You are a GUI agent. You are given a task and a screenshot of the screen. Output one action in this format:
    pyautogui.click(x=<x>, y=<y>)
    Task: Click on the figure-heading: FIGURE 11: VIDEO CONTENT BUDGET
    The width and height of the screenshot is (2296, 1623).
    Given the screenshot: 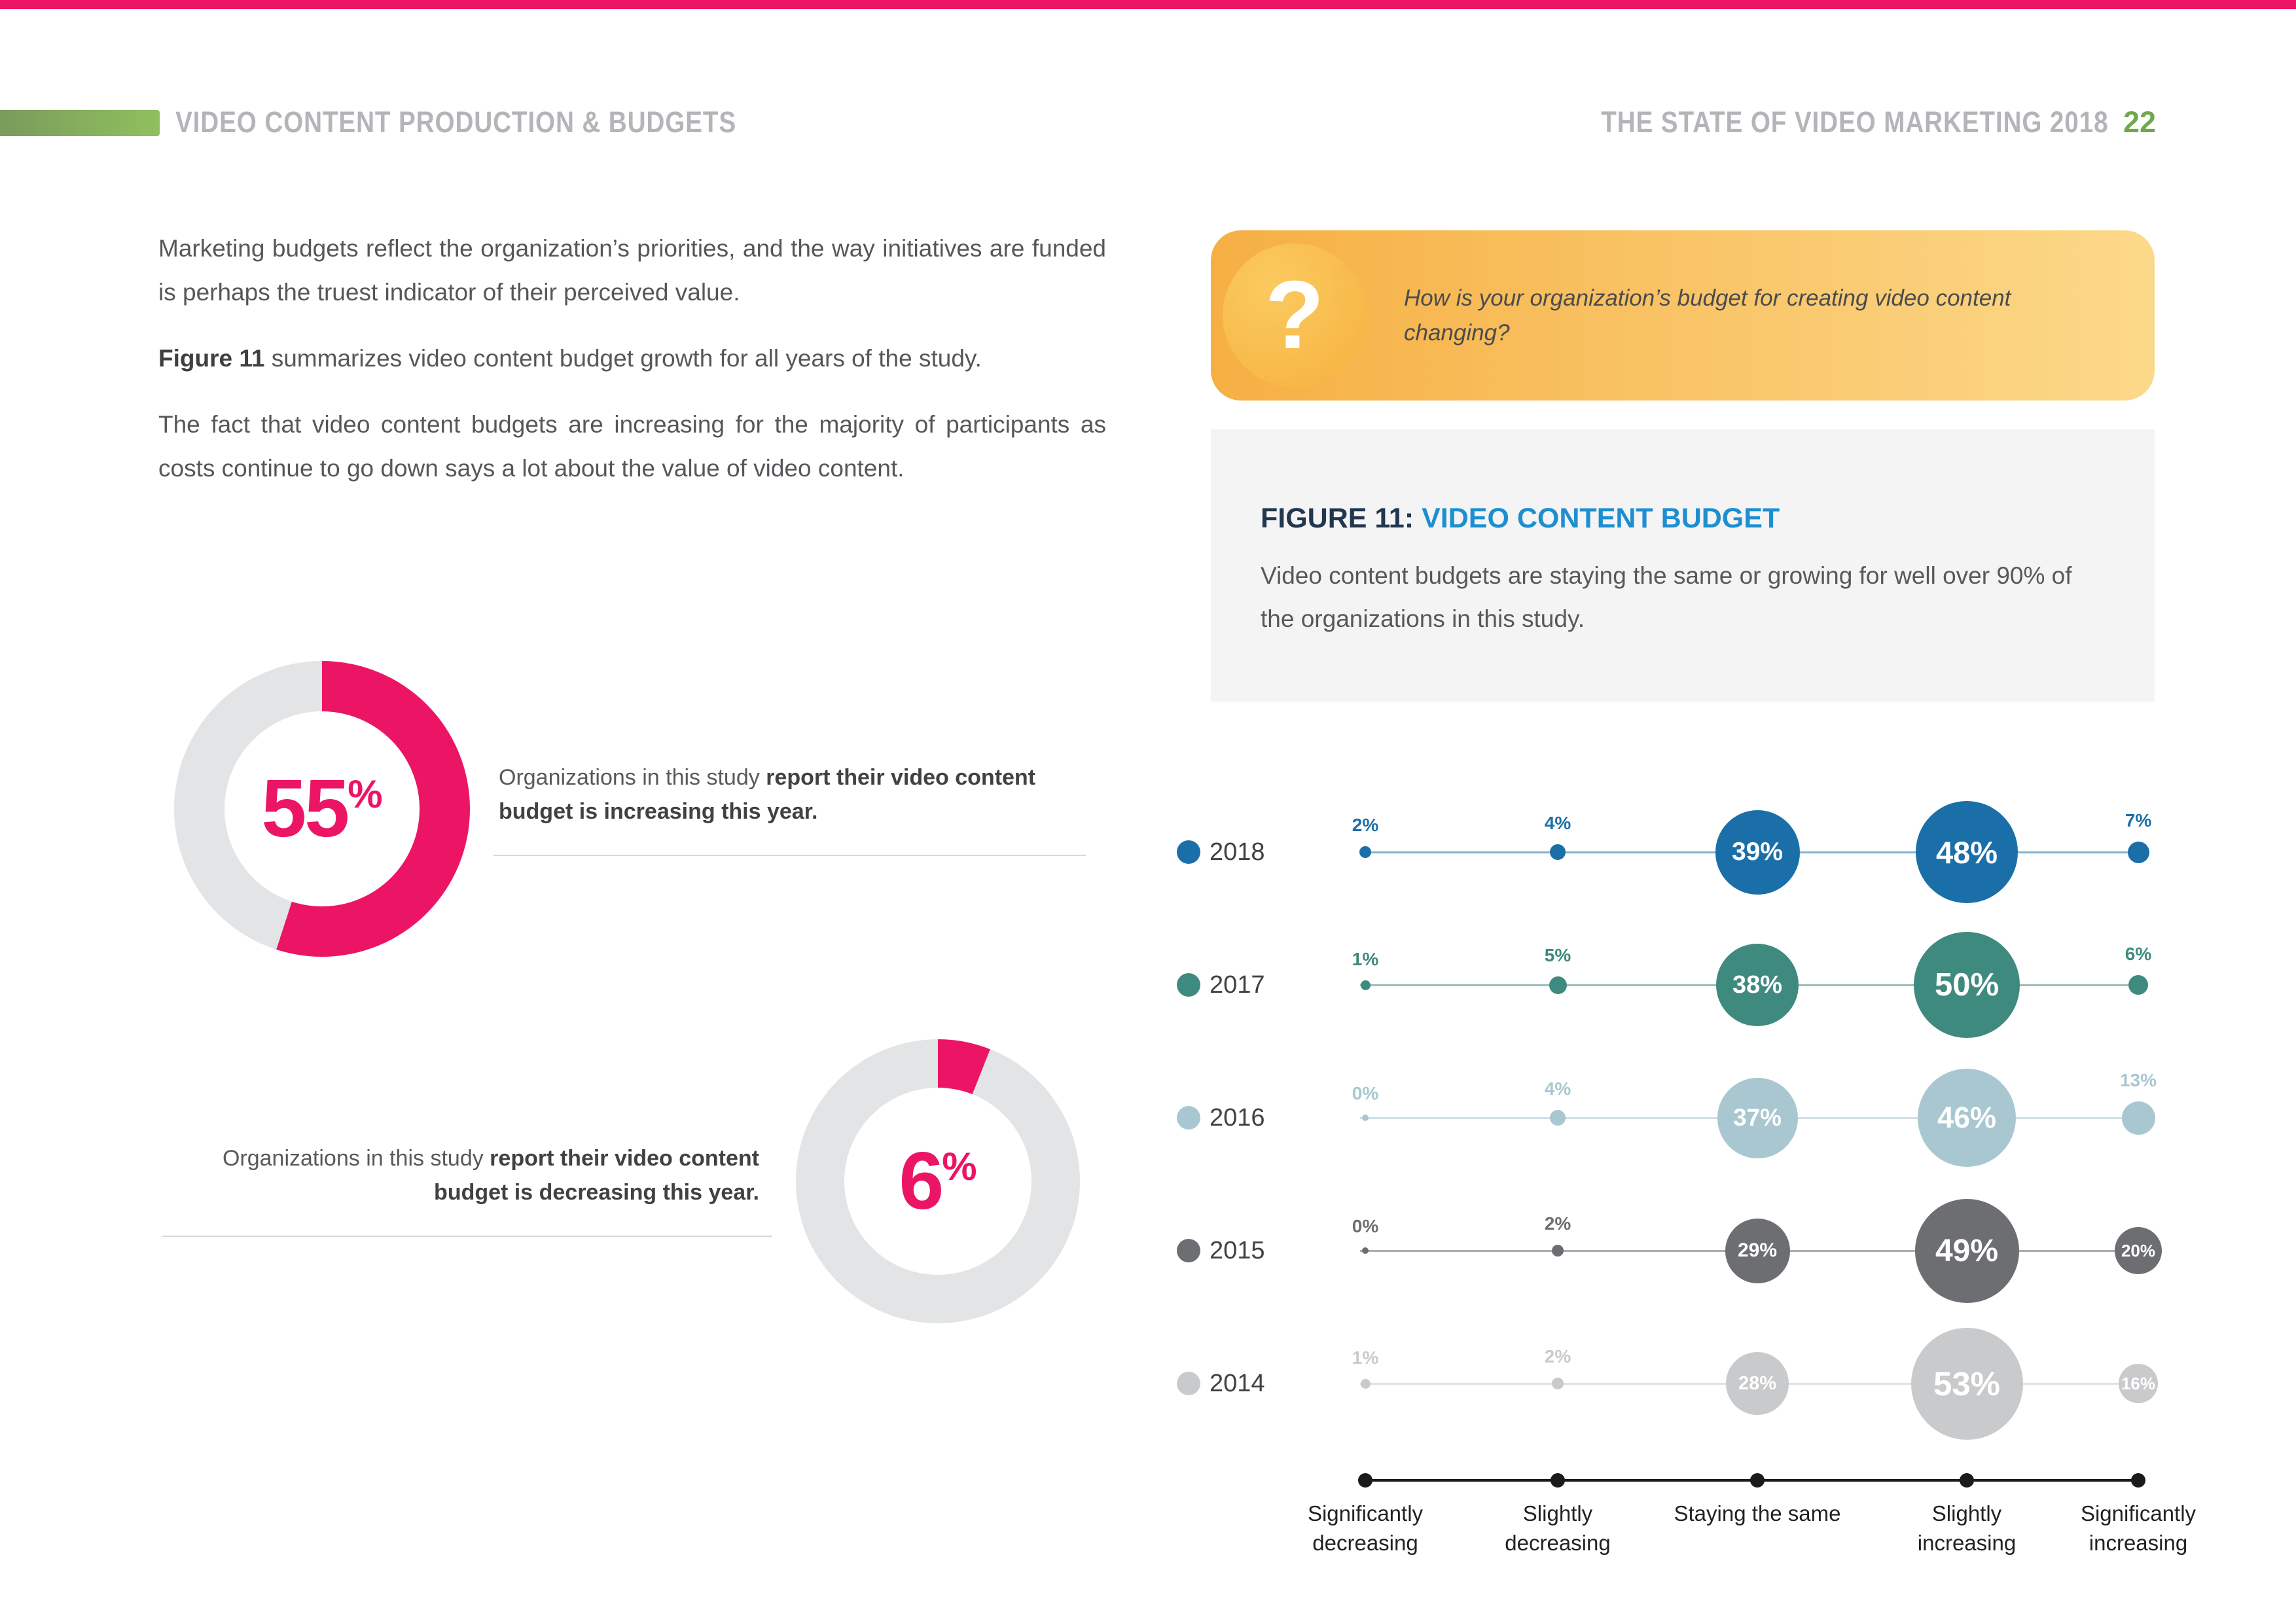 What is the action you would take?
    pyautogui.click(x=1685, y=519)
    